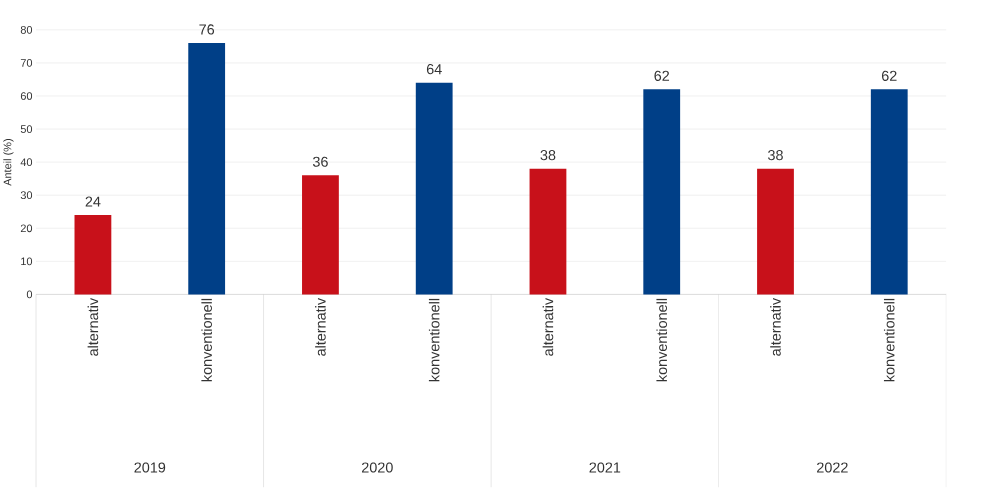  What do you see at coordinates (605, 467) in the screenshot?
I see `text: 2021` at bounding box center [605, 467].